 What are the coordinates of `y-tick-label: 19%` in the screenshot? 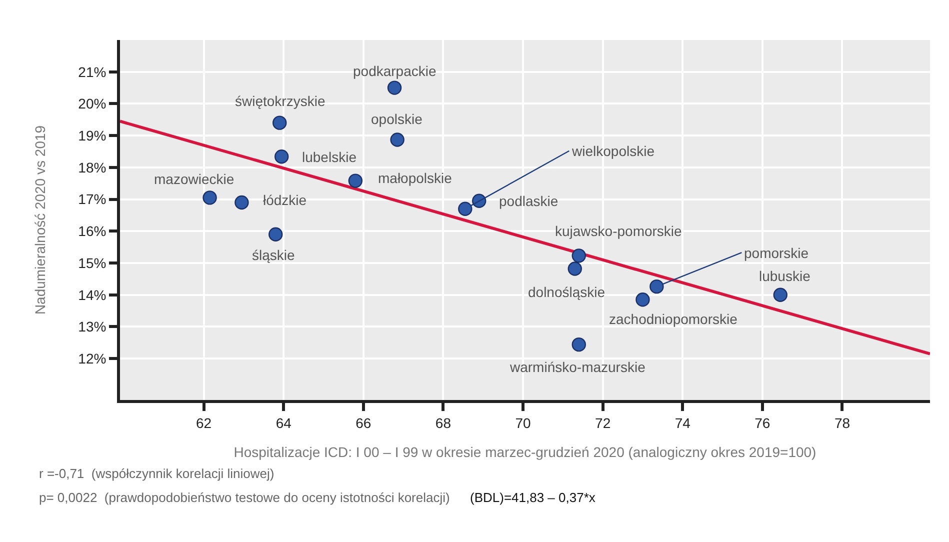 It's located at (92, 135).